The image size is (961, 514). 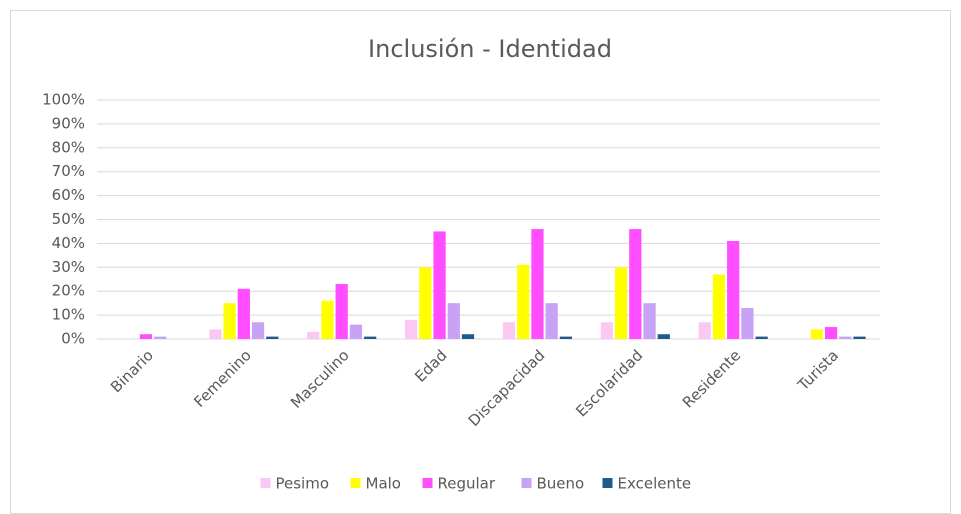 I want to click on legend-label: Regular, so click(x=467, y=484).